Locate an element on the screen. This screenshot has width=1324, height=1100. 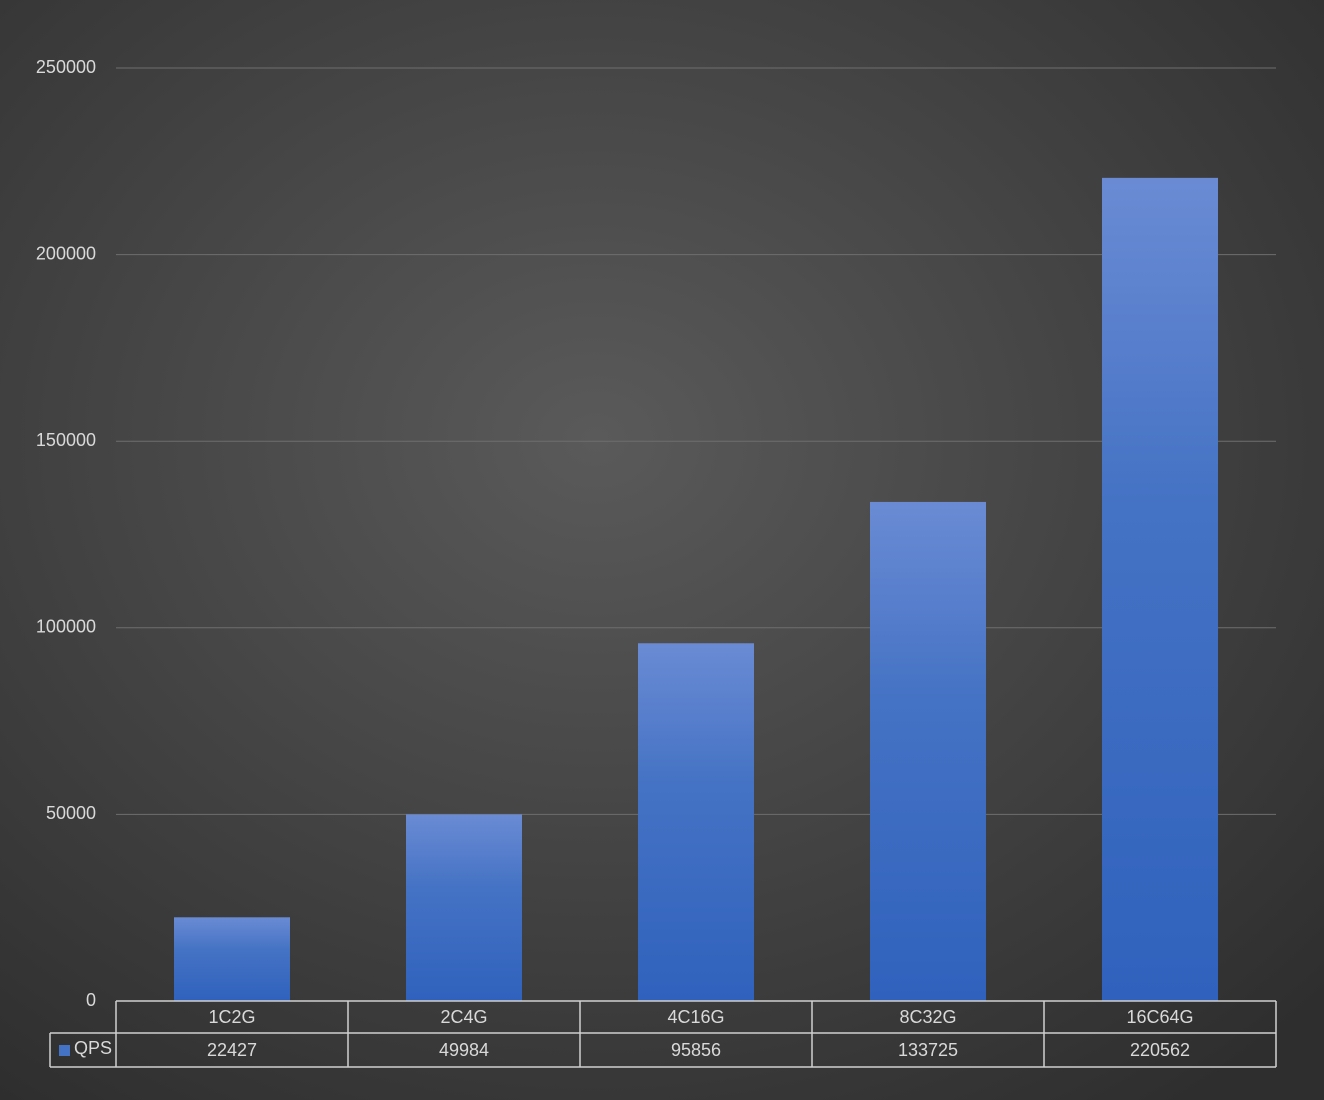
y-tick-label: 0 is located at coordinates (91, 1000).